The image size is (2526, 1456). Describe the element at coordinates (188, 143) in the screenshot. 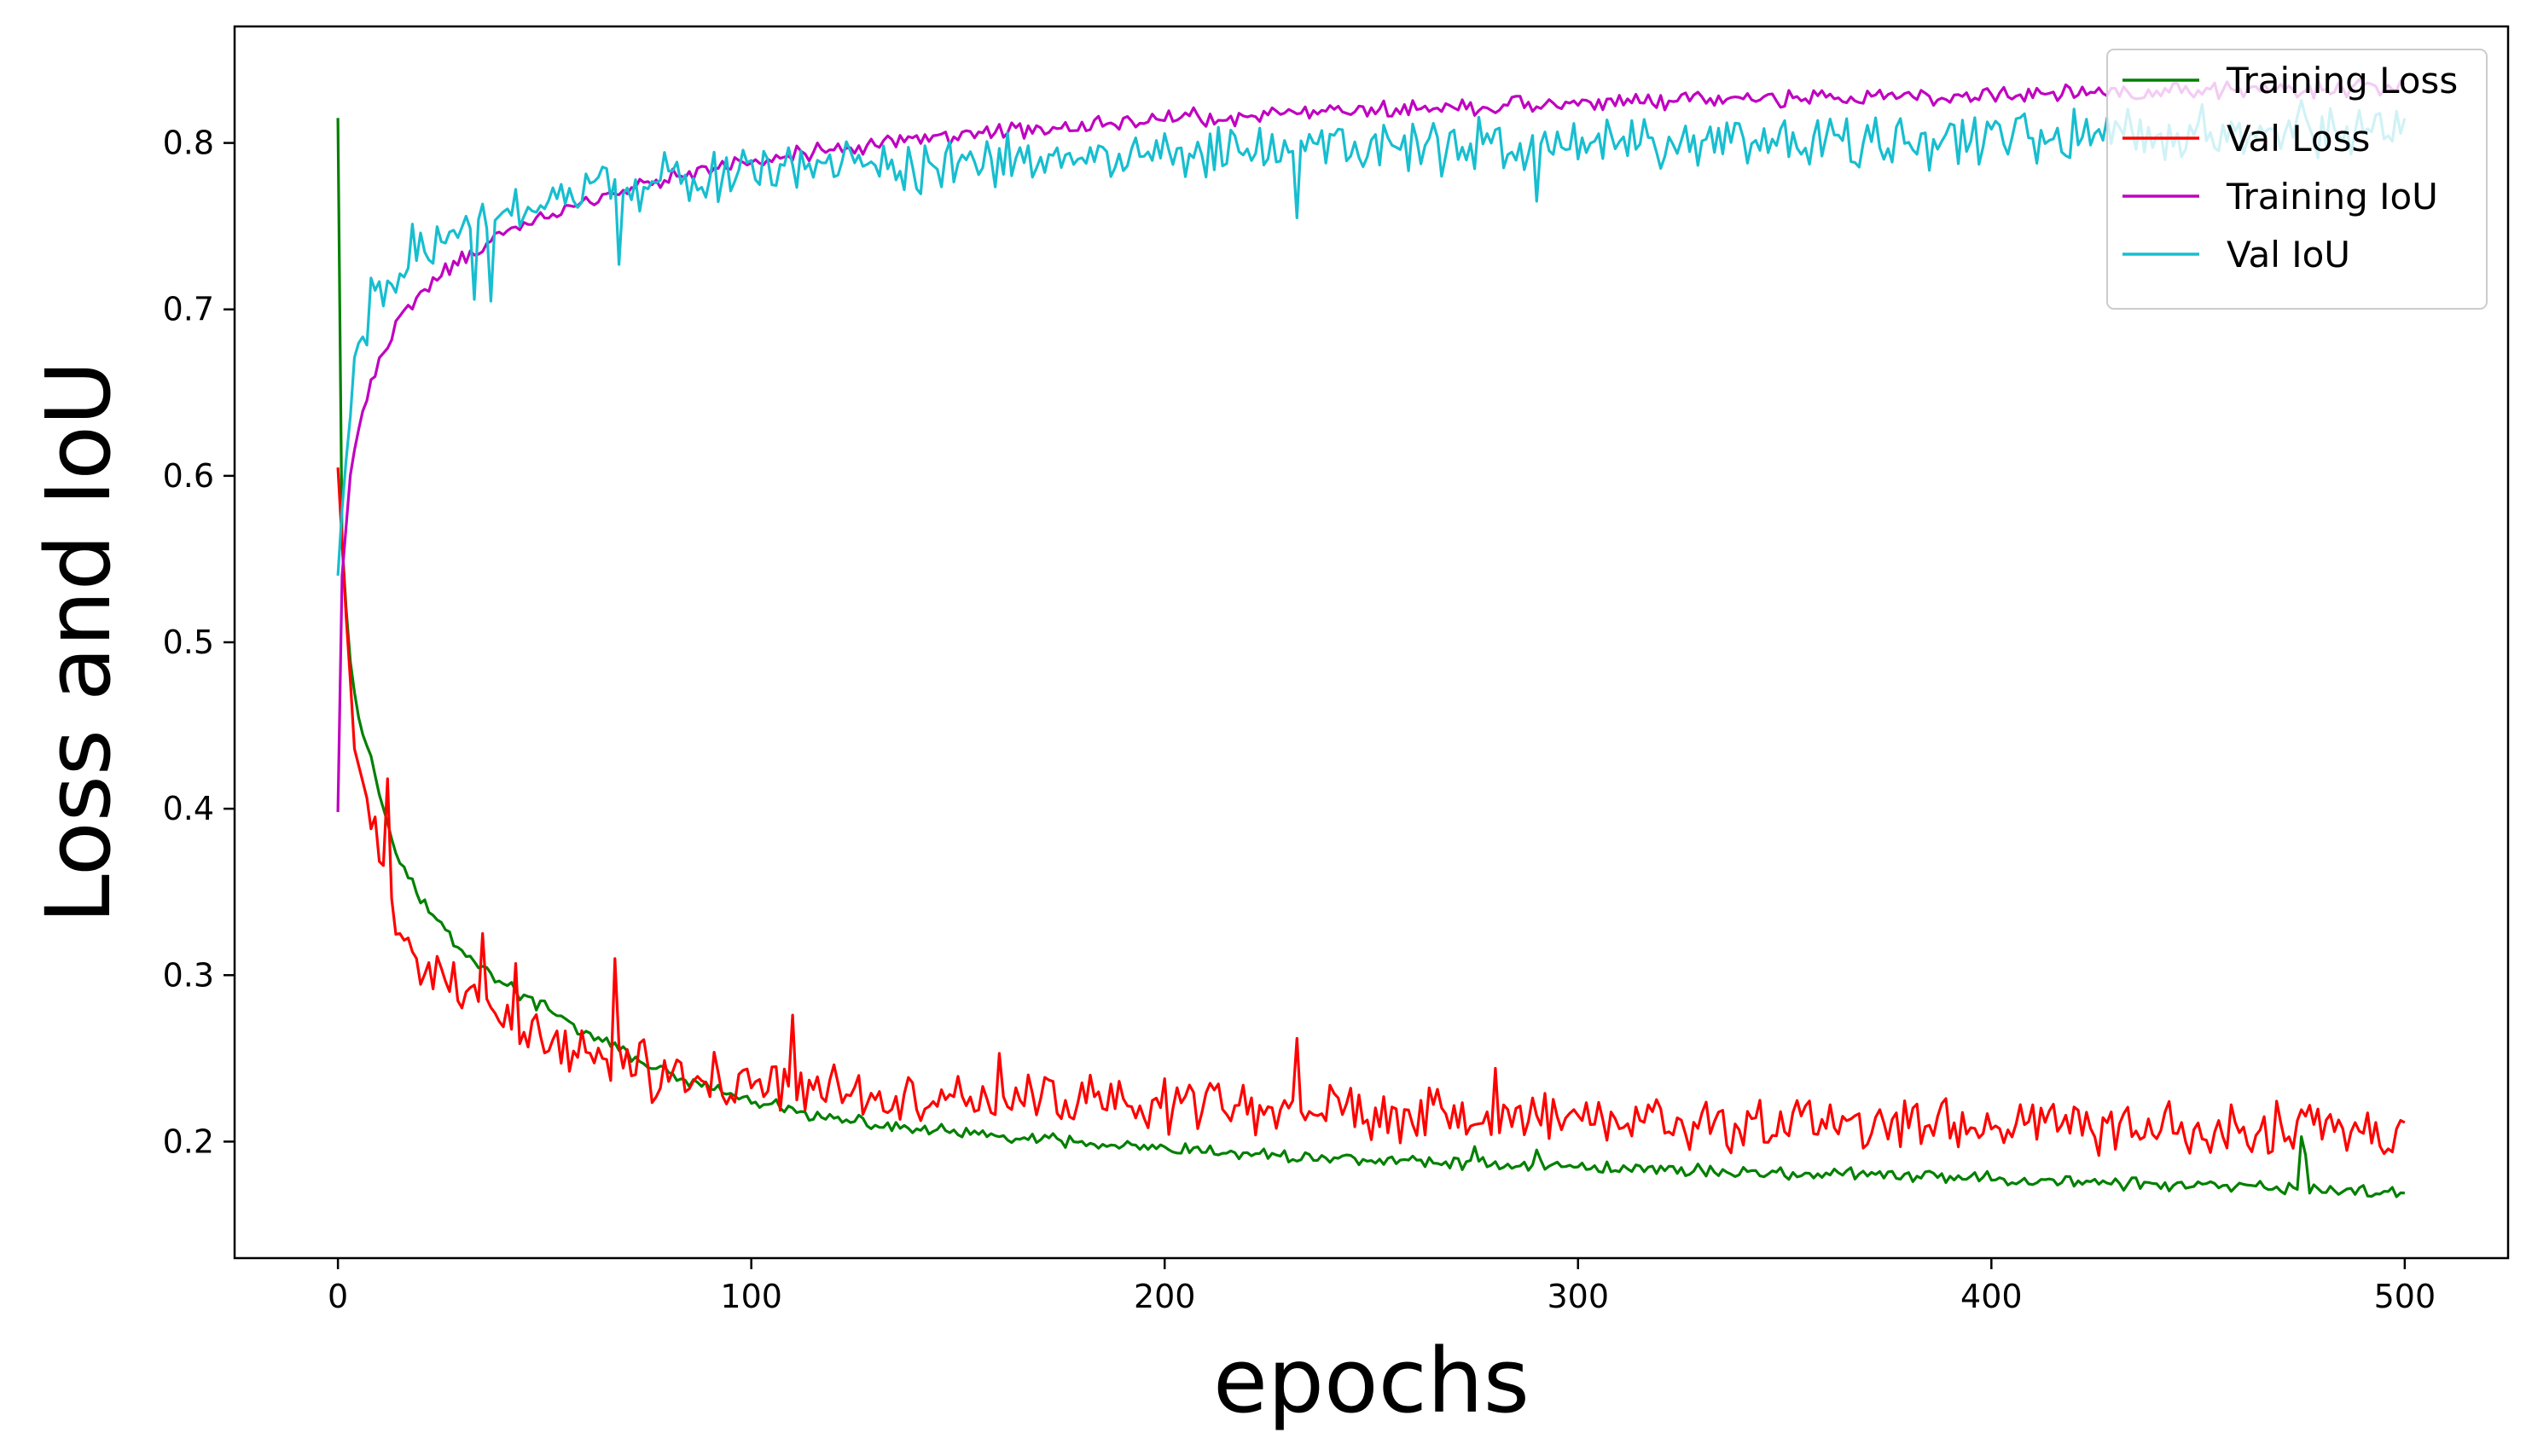

I see `y-tick-label: 0.8` at that location.